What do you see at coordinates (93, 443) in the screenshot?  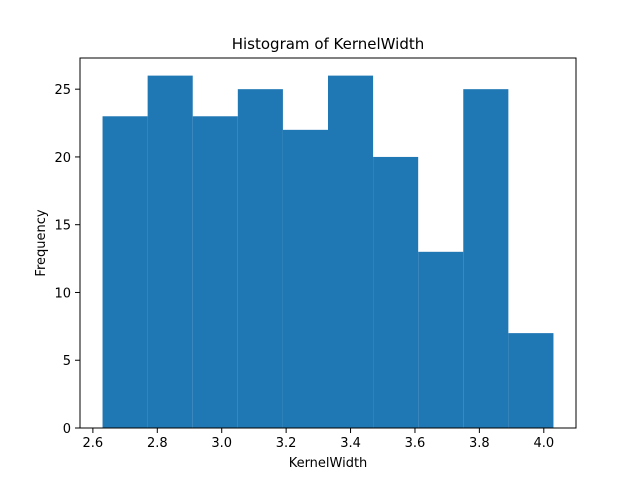 I see `x-tick-label: 2.6` at bounding box center [93, 443].